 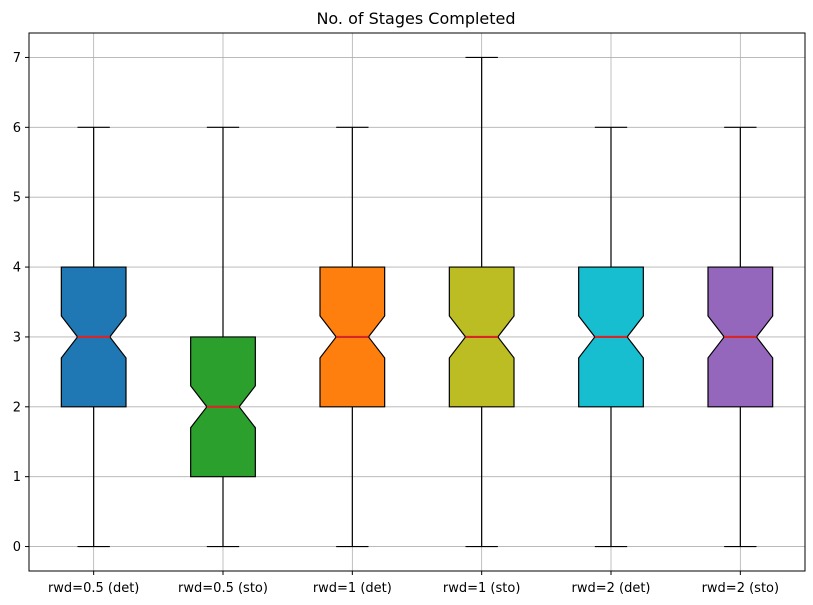 I want to click on x-tick-label: rwd=2 (det), so click(x=610, y=588).